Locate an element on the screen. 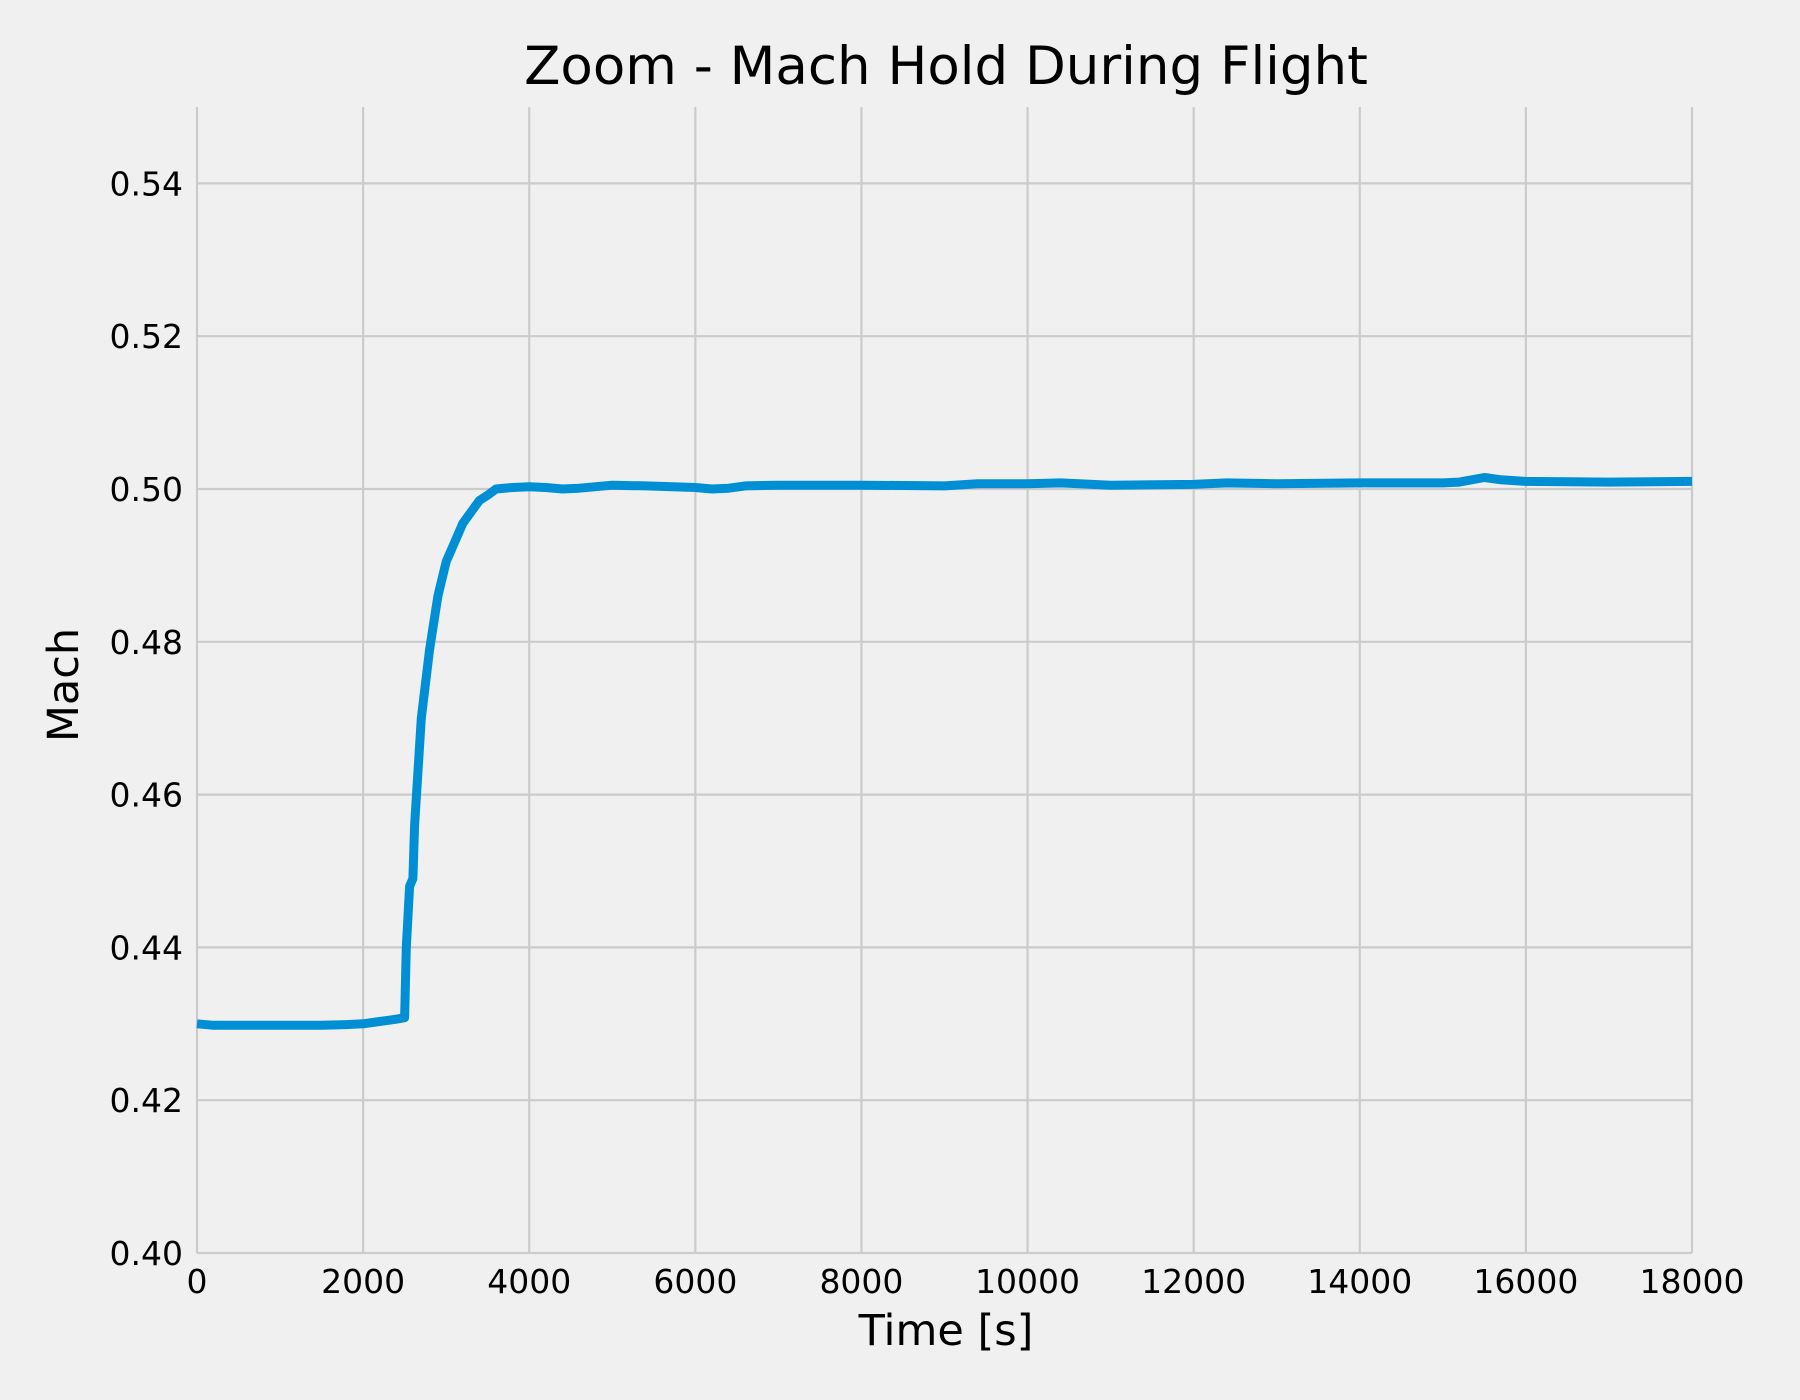  x-tick-label: 14000 is located at coordinates (1359, 1281).